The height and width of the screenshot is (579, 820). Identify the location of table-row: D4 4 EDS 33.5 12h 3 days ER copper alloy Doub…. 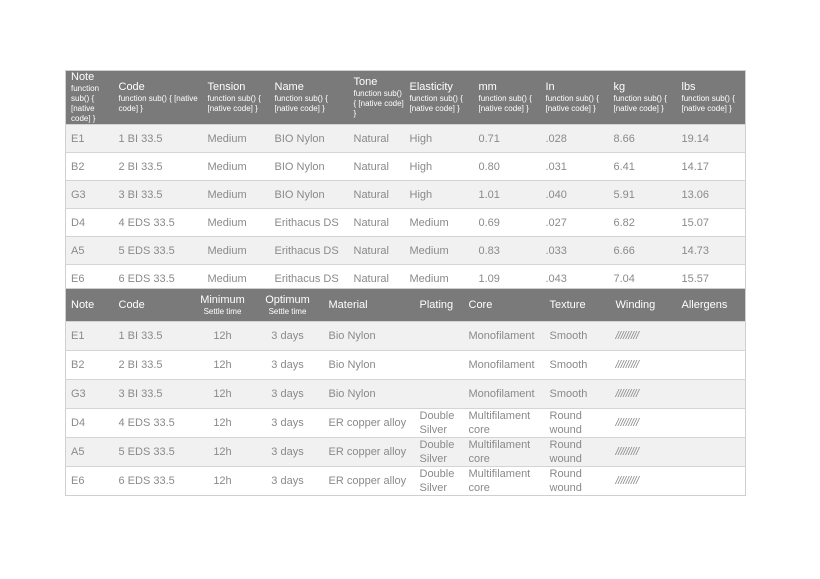
(405, 423).